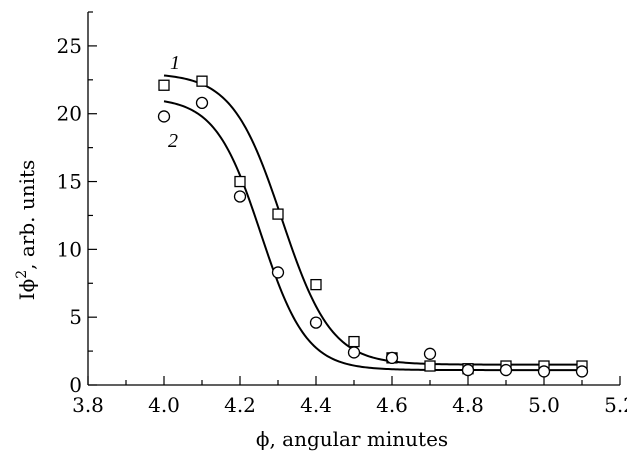  I want to click on x-tick-label: 3.8, so click(88, 405).